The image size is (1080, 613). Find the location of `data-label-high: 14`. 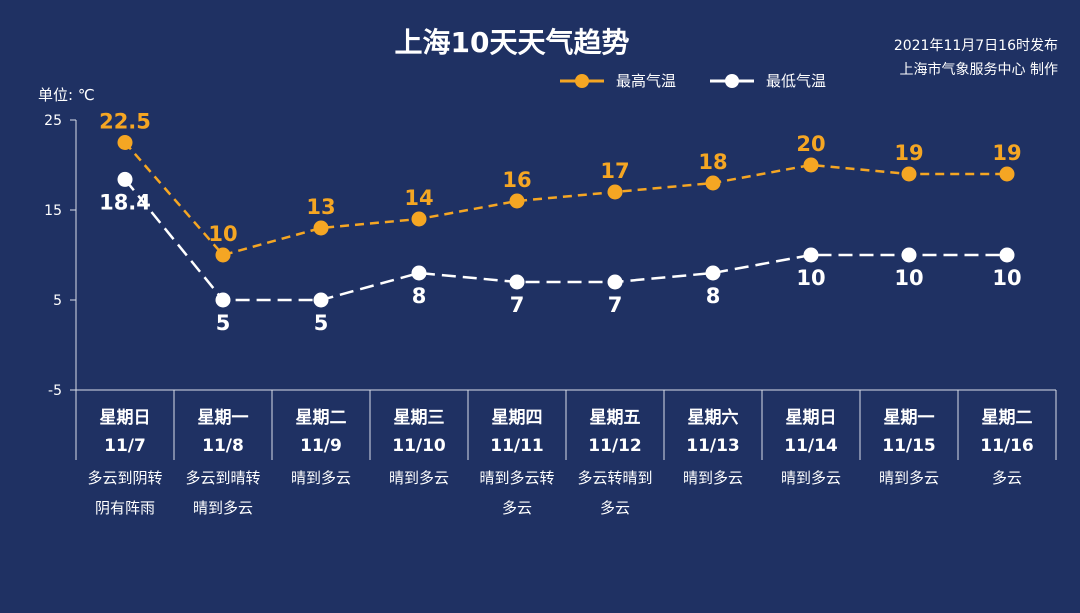

data-label-high: 14 is located at coordinates (418, 198).